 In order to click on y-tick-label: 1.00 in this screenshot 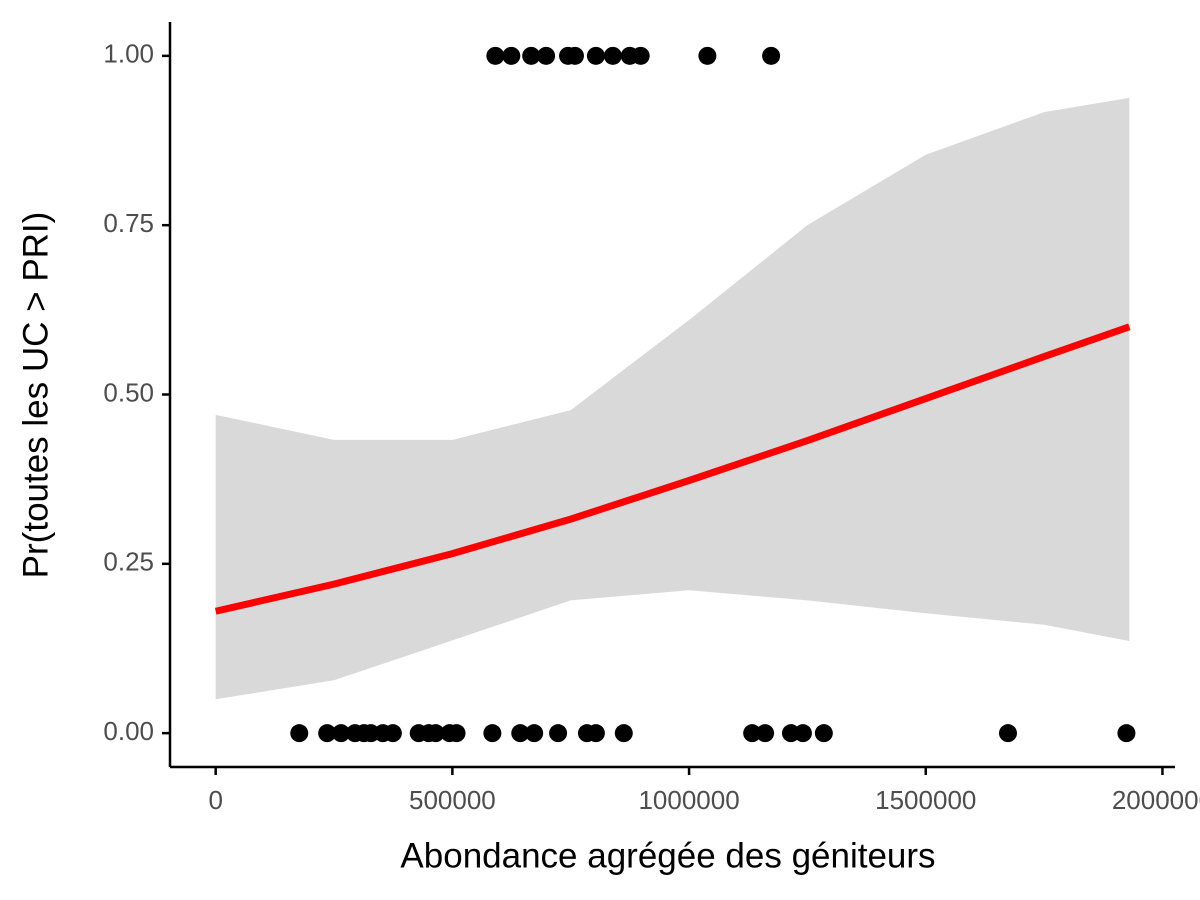, I will do `click(128, 54)`.